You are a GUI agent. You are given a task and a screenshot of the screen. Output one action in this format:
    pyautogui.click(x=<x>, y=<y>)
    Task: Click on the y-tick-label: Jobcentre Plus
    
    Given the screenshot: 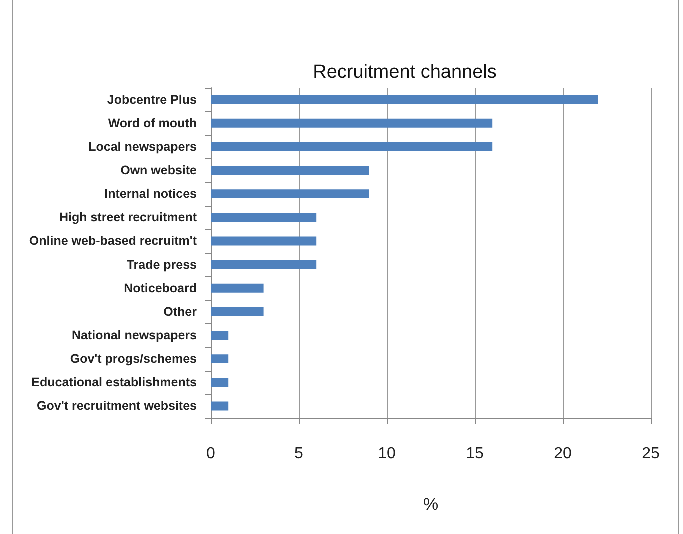 What is the action you would take?
    pyautogui.click(x=152, y=99)
    